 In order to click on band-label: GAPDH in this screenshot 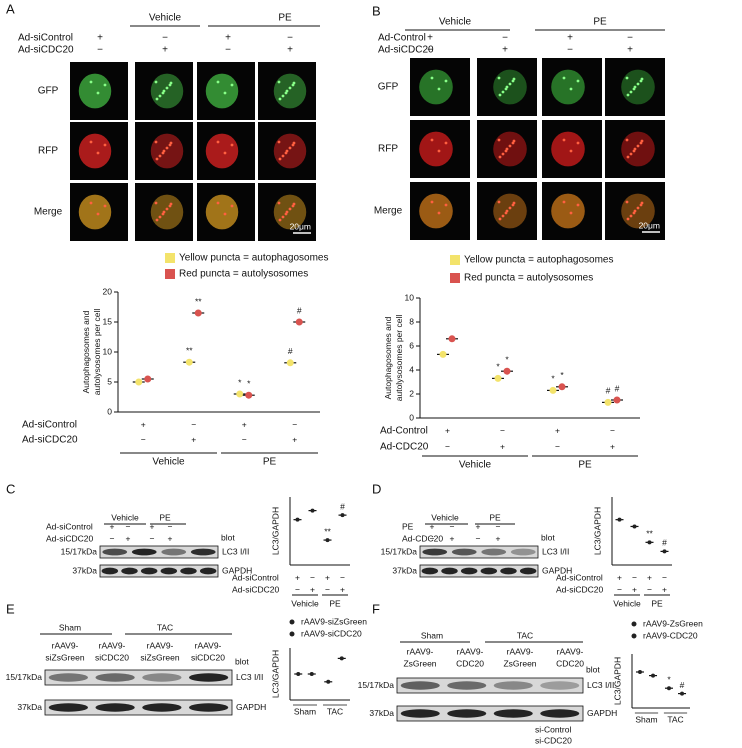, I will do `click(557, 570)`.